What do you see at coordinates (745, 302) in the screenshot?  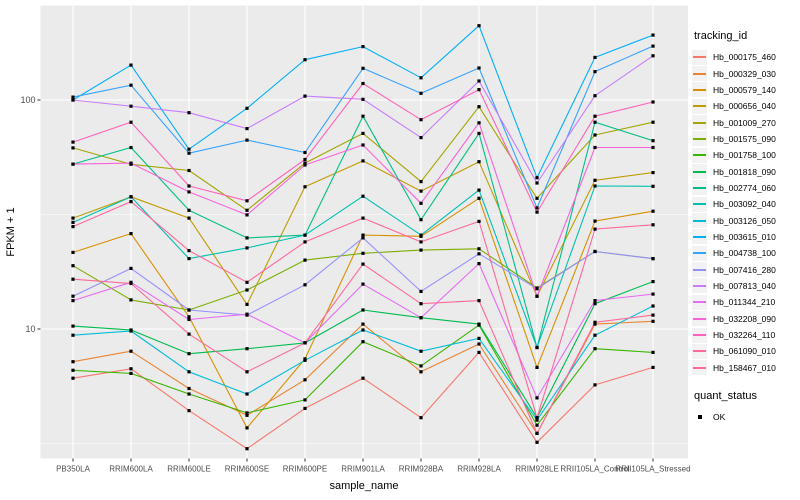 I see `legend-item-Hb_011344_210: Hb_011344_210` at bounding box center [745, 302].